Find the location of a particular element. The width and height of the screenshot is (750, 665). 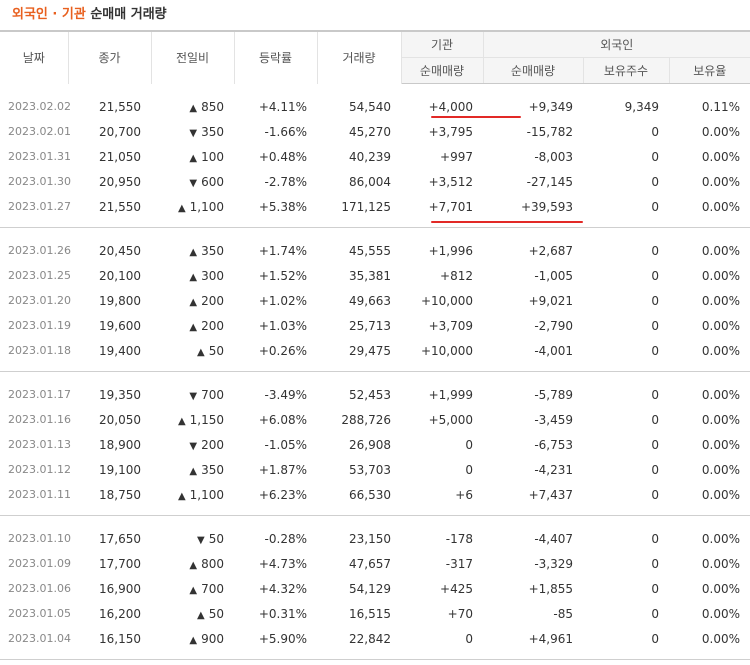

cell-foreign-net: -3,329 is located at coordinates (553, 563).